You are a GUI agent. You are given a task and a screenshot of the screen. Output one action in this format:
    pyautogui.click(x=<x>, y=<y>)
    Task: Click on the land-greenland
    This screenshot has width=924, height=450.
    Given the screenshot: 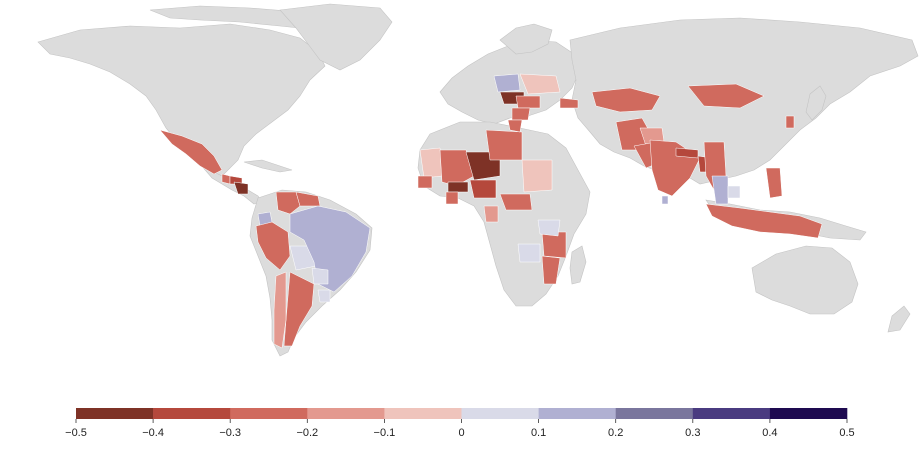 What is the action you would take?
    pyautogui.click(x=336, y=37)
    